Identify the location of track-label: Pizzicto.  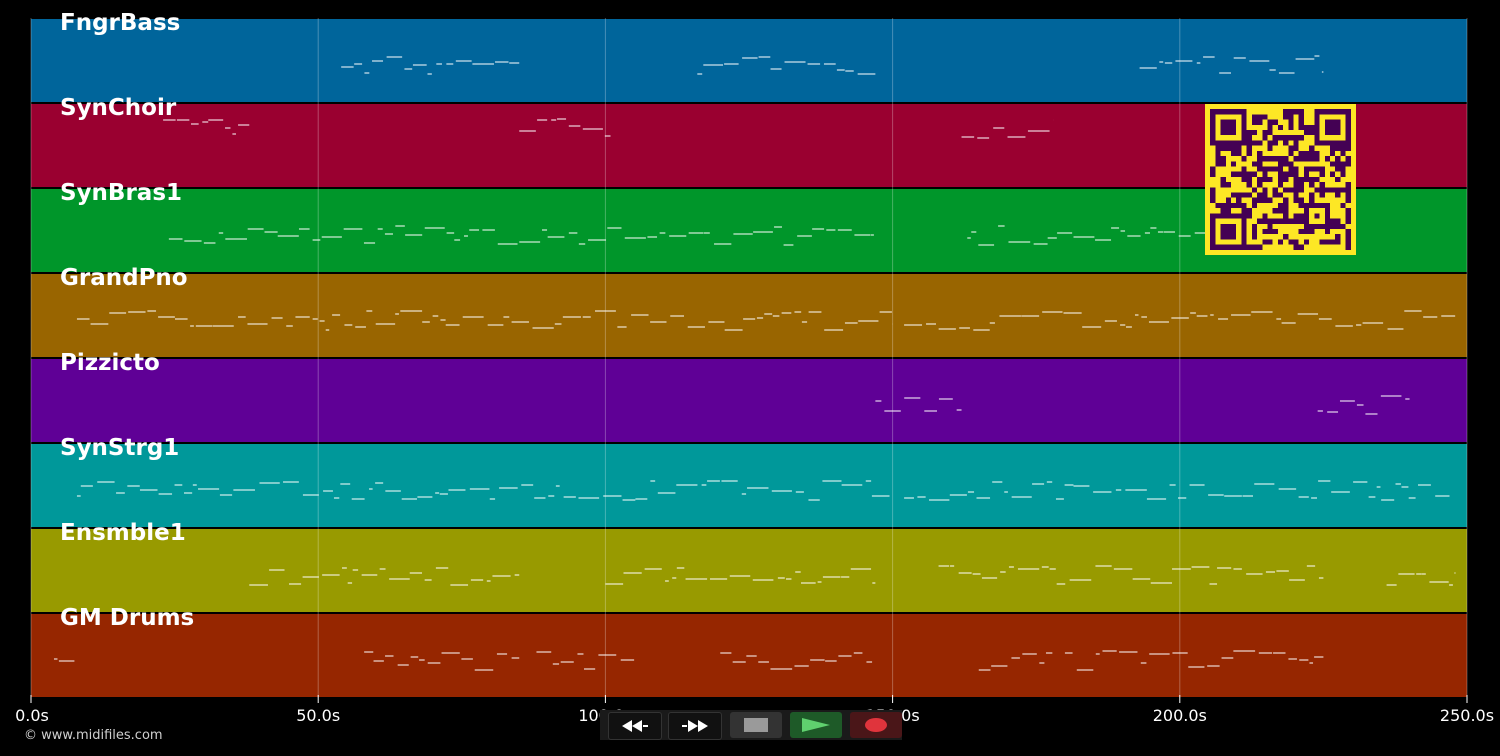
(110, 363).